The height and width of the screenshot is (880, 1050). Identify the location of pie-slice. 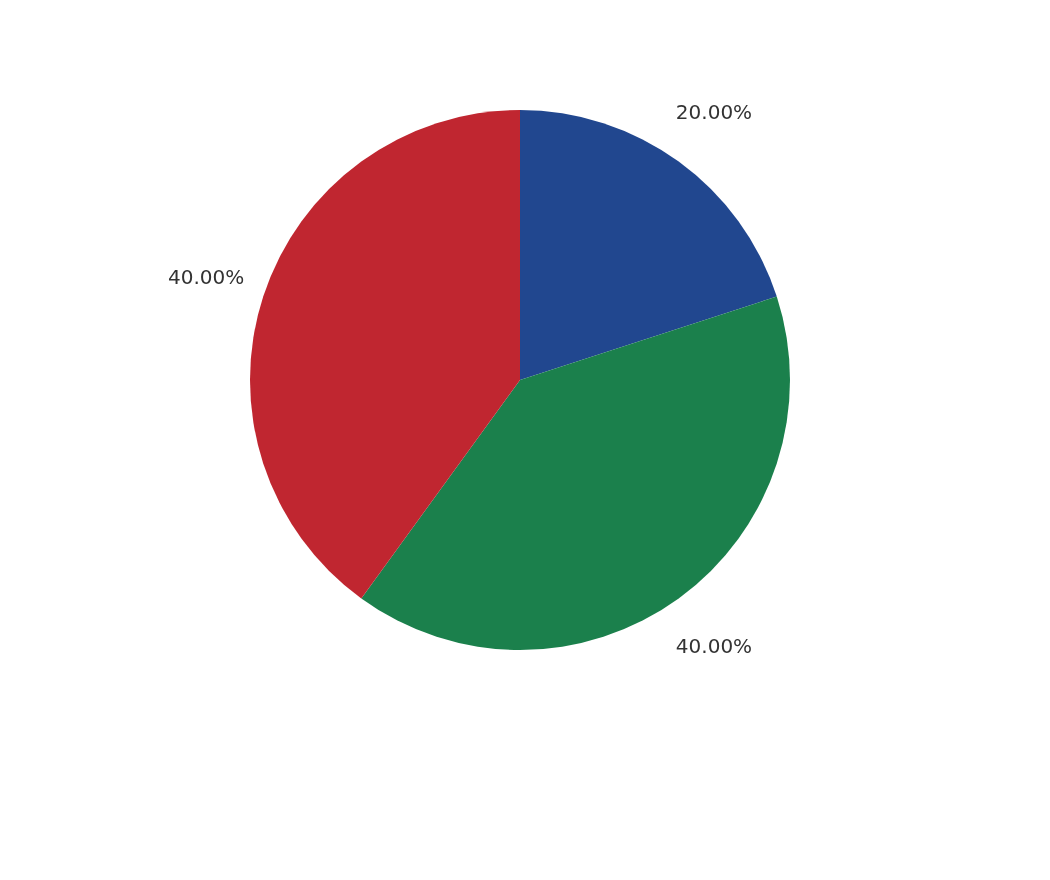
(385, 354).